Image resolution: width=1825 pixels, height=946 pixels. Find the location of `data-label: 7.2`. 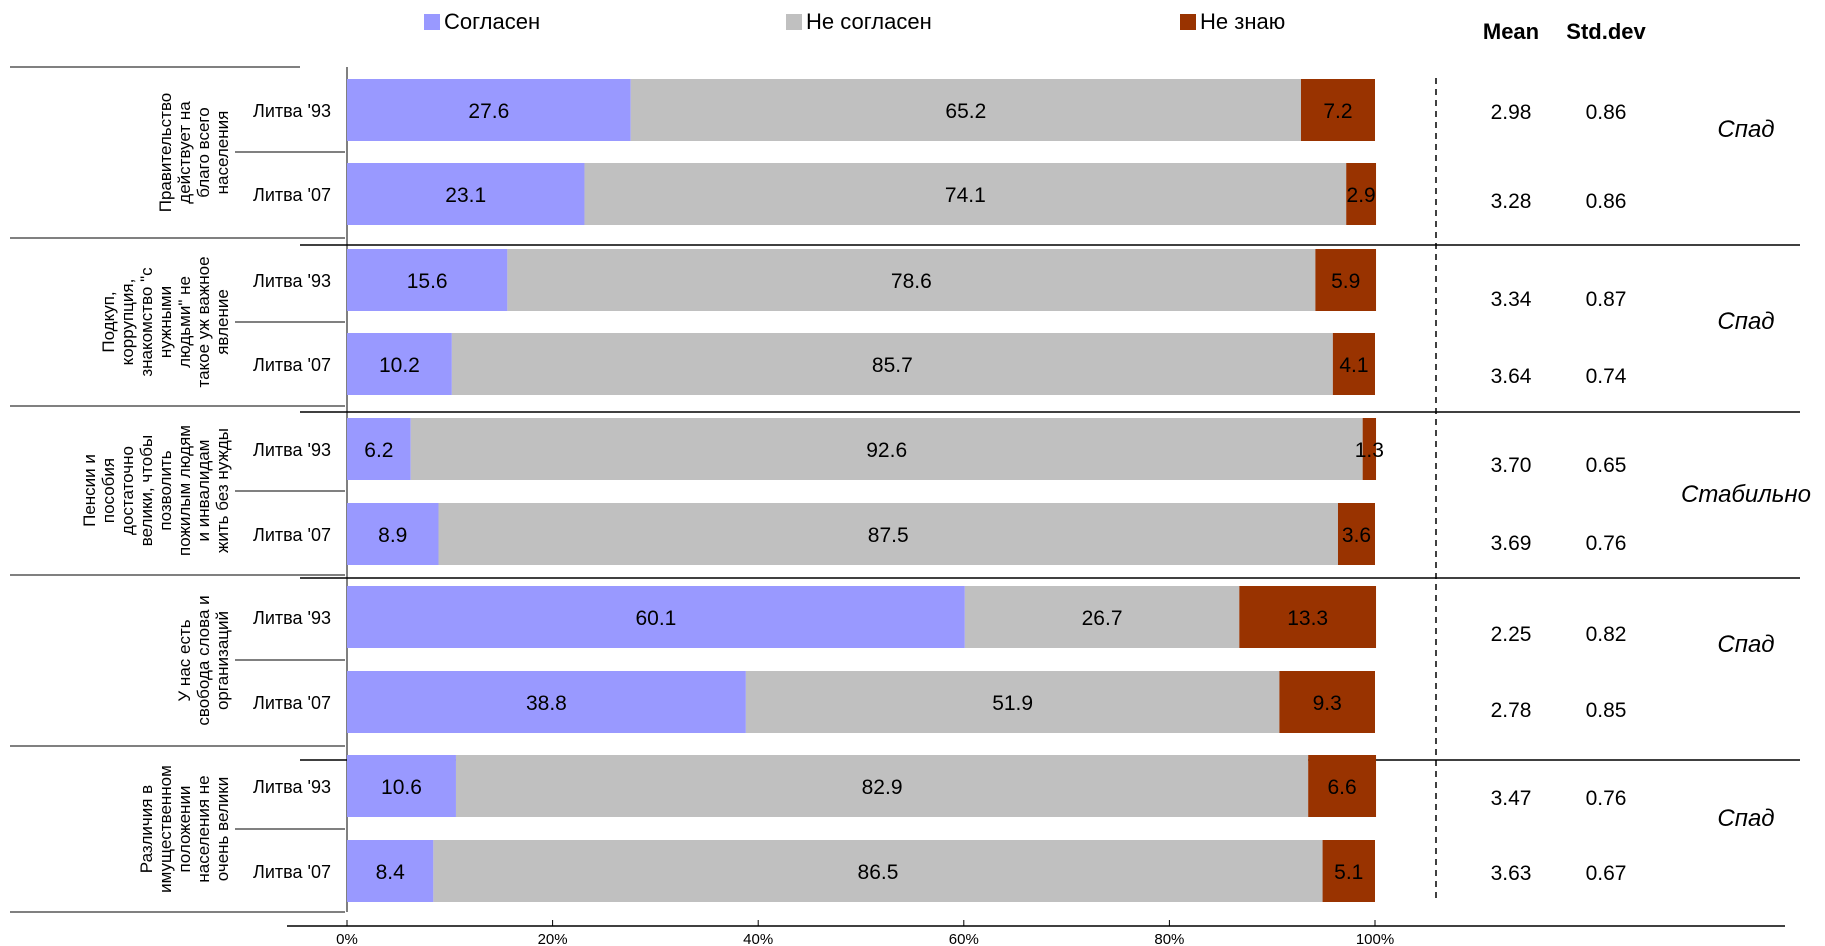

data-label: 7.2 is located at coordinates (1337, 111).